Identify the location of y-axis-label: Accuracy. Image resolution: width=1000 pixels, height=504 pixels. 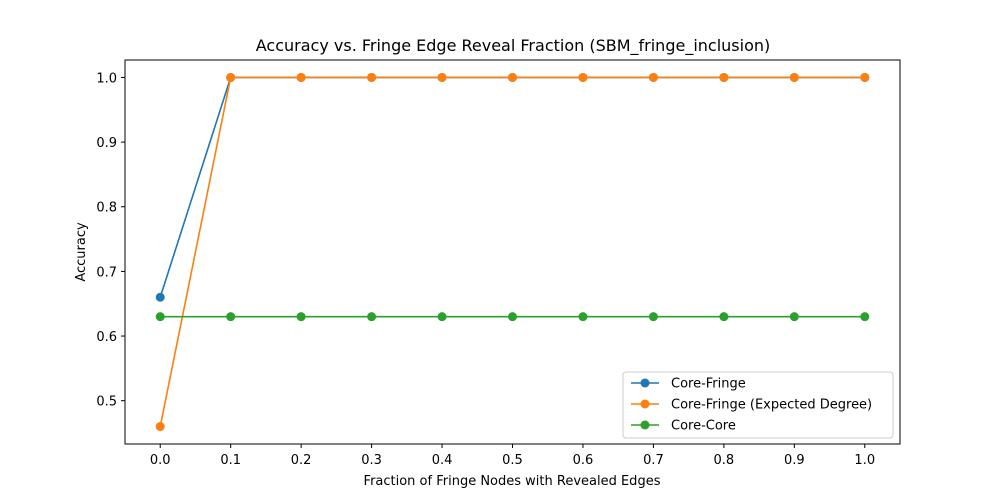
(81, 252).